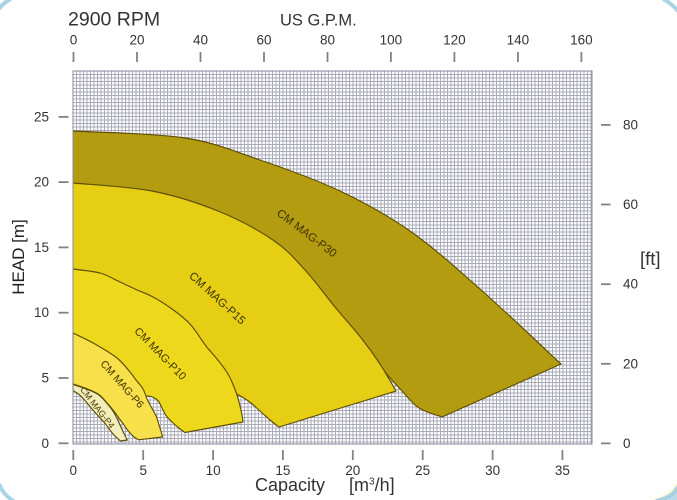 The height and width of the screenshot is (500, 677). What do you see at coordinates (391, 40) in the screenshot?
I see `svg-text: 100` at bounding box center [391, 40].